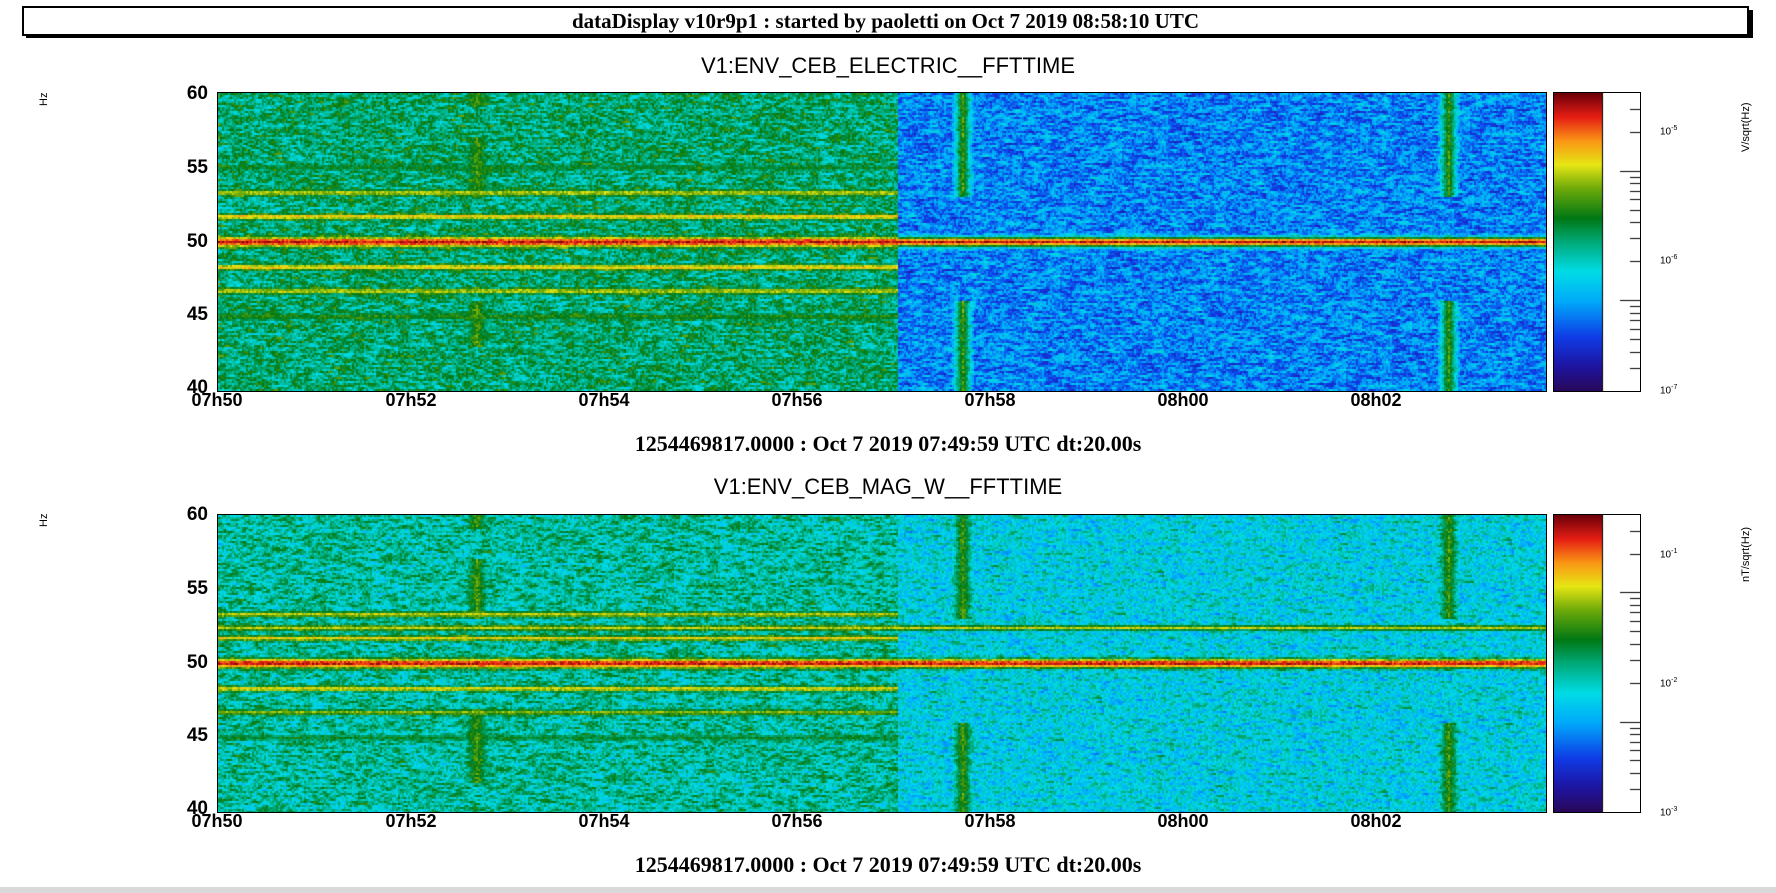 The width and height of the screenshot is (1776, 893). What do you see at coordinates (888, 890) in the screenshot?
I see `bottom-rule` at bounding box center [888, 890].